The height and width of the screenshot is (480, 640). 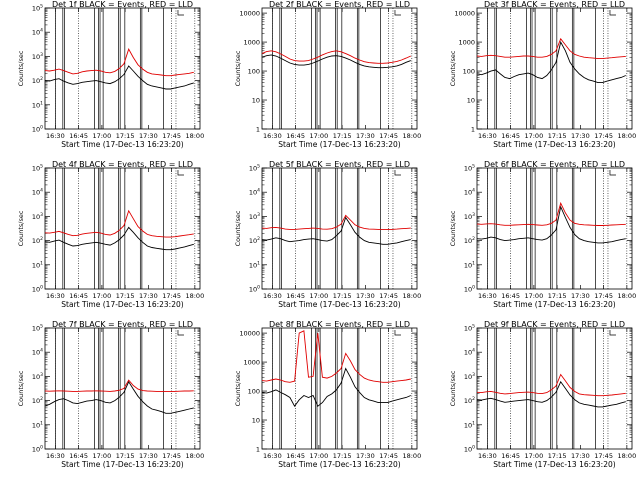 What do you see at coordinates (339, 4) in the screenshot?
I see `chart-title: Det 2f BLACK = Events, RED = LLD` at bounding box center [339, 4].